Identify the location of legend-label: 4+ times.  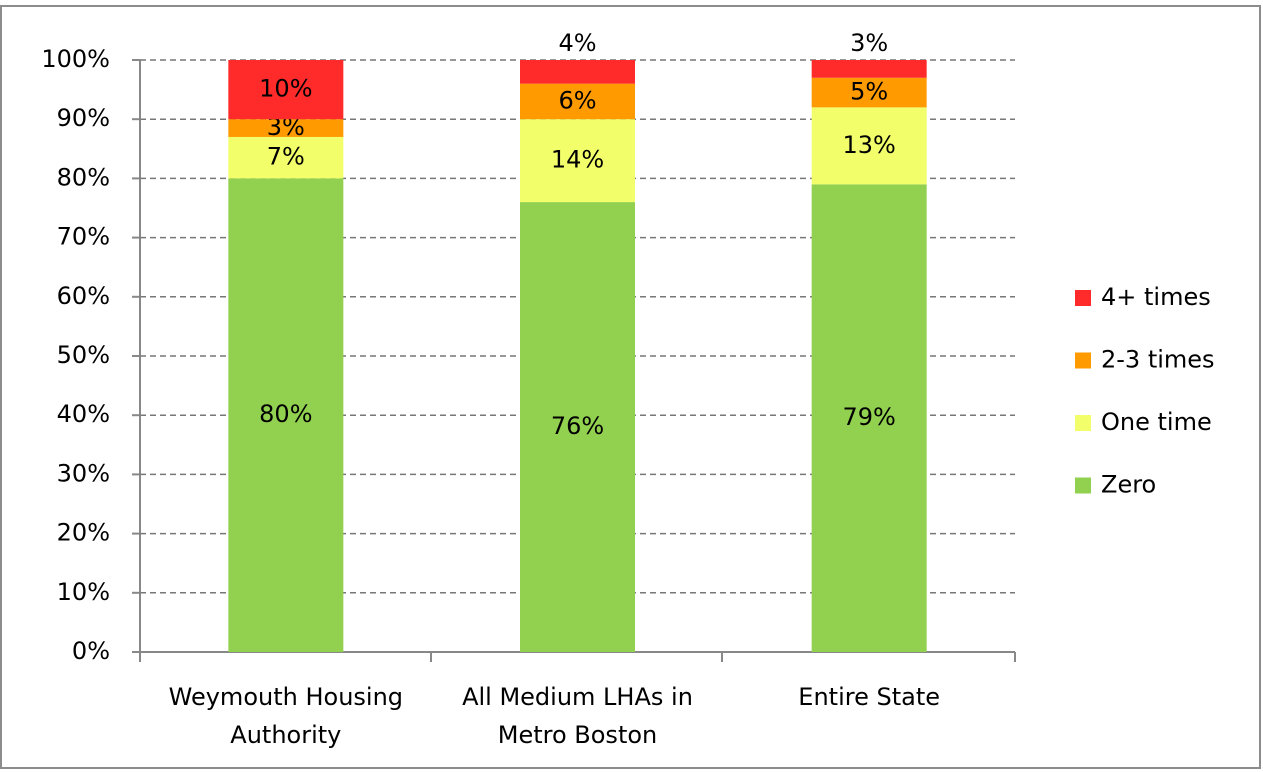
(1156, 297).